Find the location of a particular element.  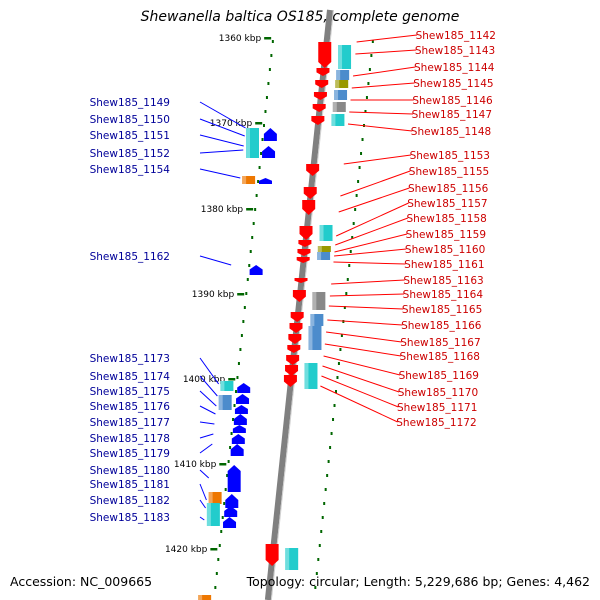

reverse-gene-label: Shew185_1178 is located at coordinates (130, 439).